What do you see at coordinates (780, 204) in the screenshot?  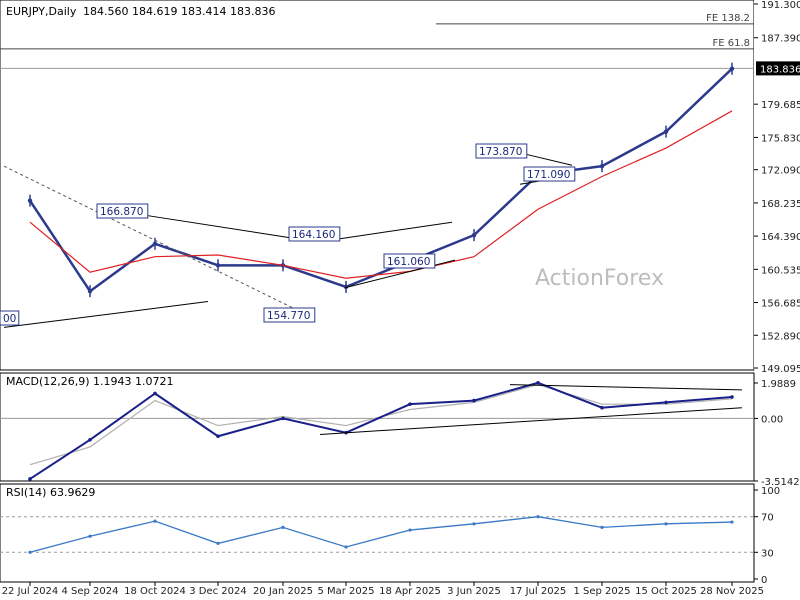 I see `price-tick-label: 168.235` at bounding box center [780, 204].